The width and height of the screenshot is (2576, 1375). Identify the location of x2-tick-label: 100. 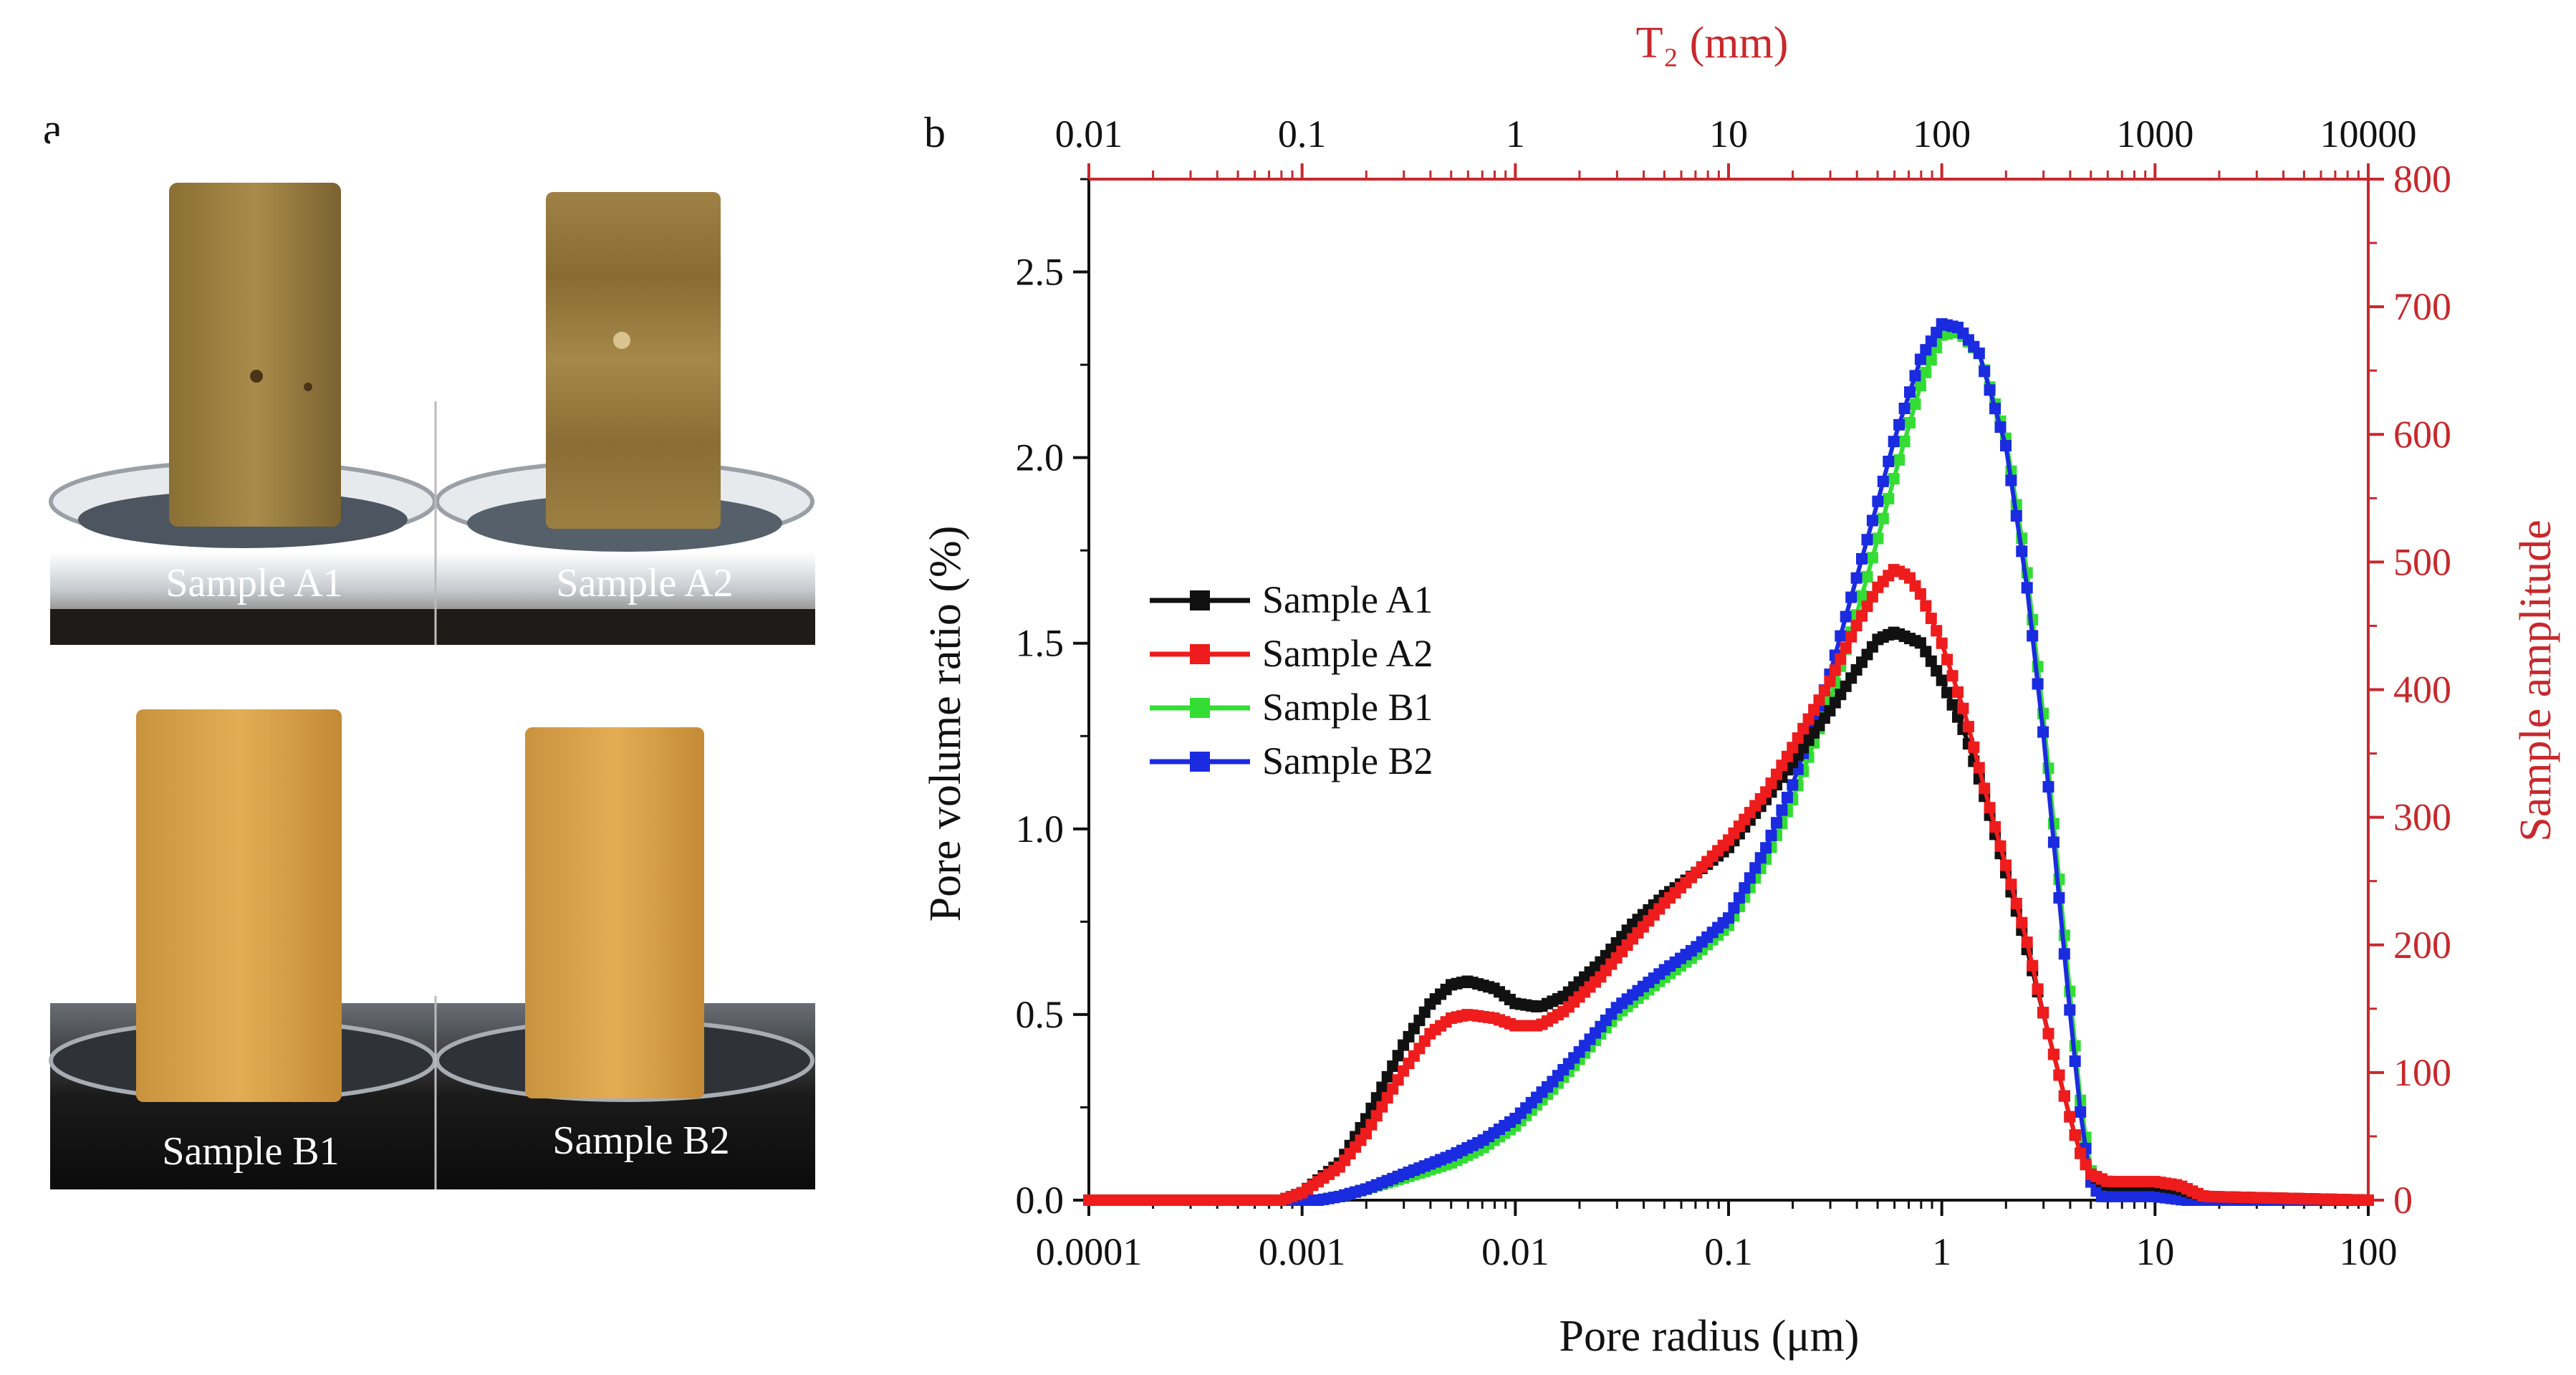
(1942, 133).